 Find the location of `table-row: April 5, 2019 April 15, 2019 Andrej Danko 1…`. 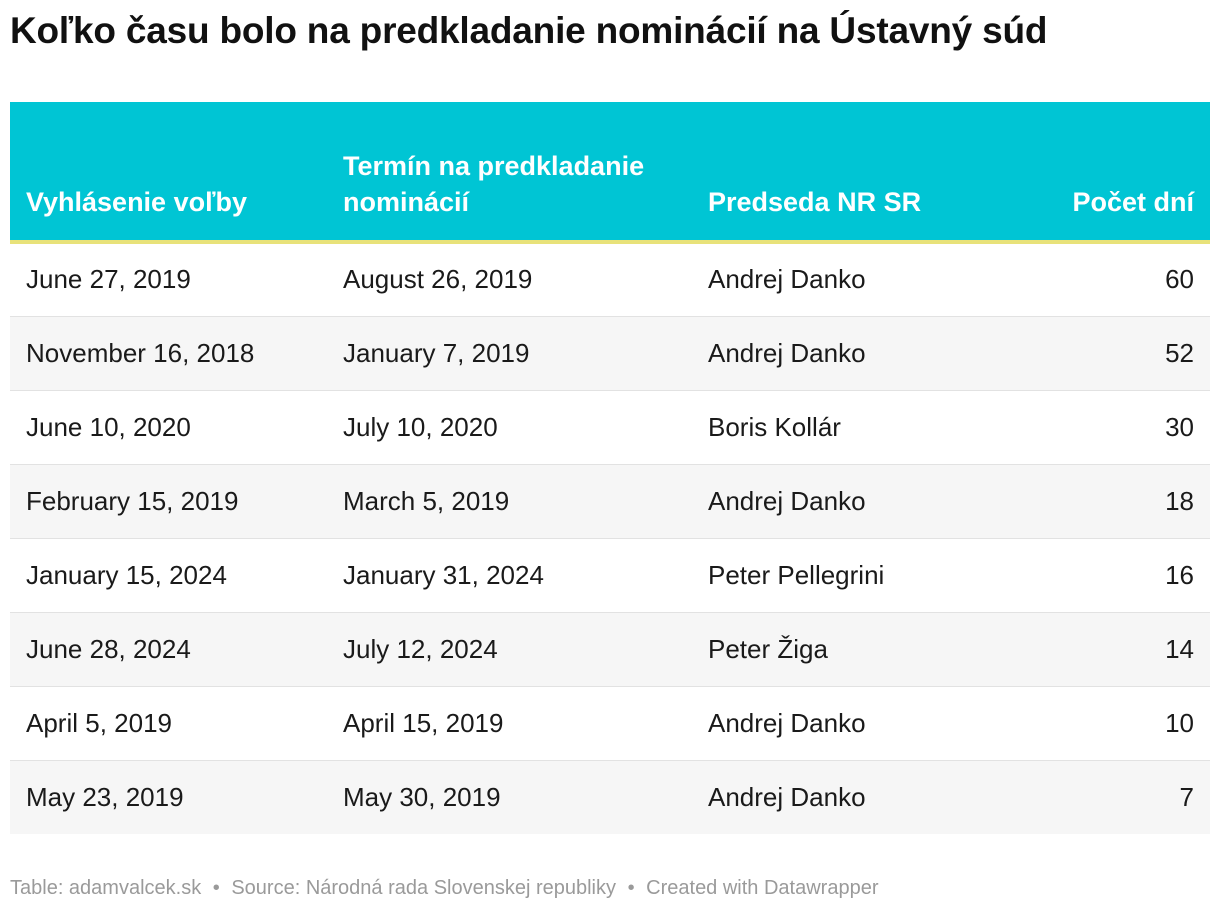

table-row: April 5, 2019 April 15, 2019 Andrej Danko 1… is located at coordinates (610, 723).